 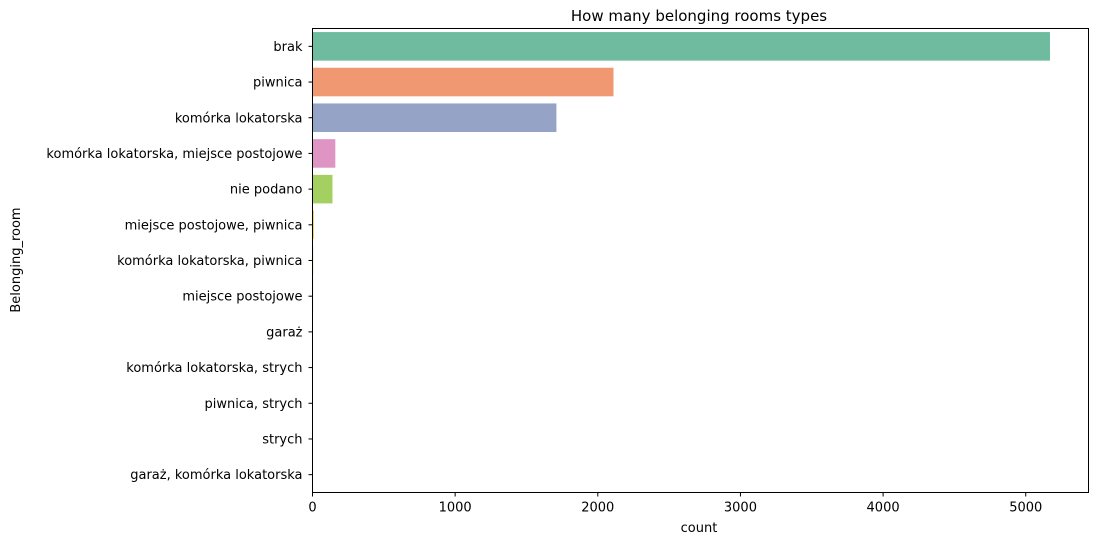 I want to click on y-tick-label-3: komórka lokatorska, miejsce postojowe, so click(x=174, y=154).